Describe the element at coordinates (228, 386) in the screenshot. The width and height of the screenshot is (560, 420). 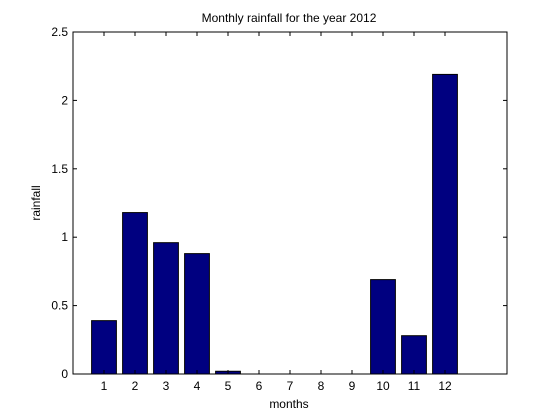
I see `x-tick-label-5: 5` at that location.